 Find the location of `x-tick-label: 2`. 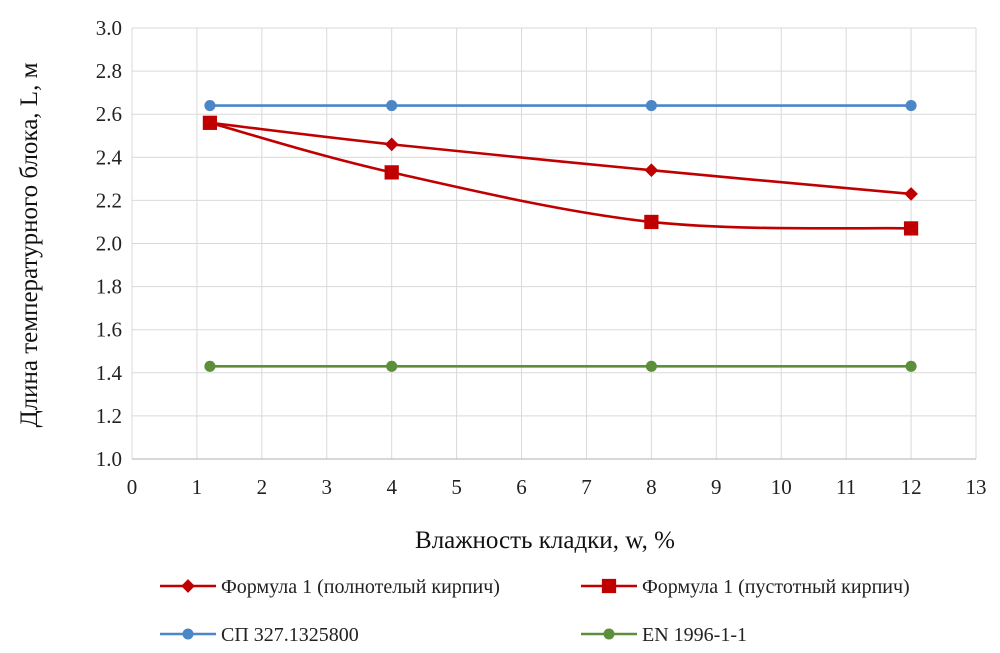

x-tick-label: 2 is located at coordinates (262, 487).